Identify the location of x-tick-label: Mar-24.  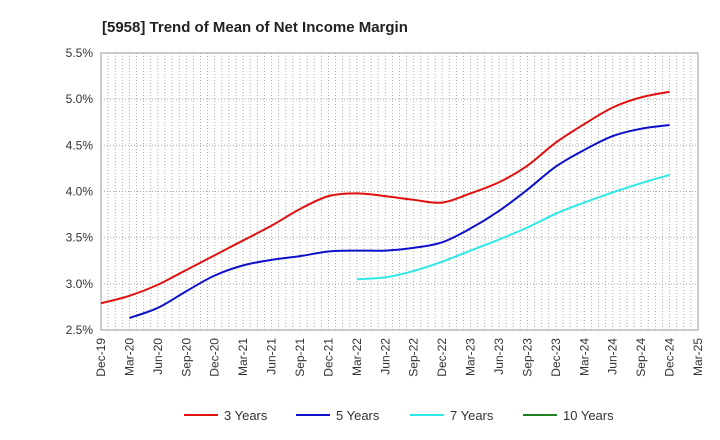
(584, 357).